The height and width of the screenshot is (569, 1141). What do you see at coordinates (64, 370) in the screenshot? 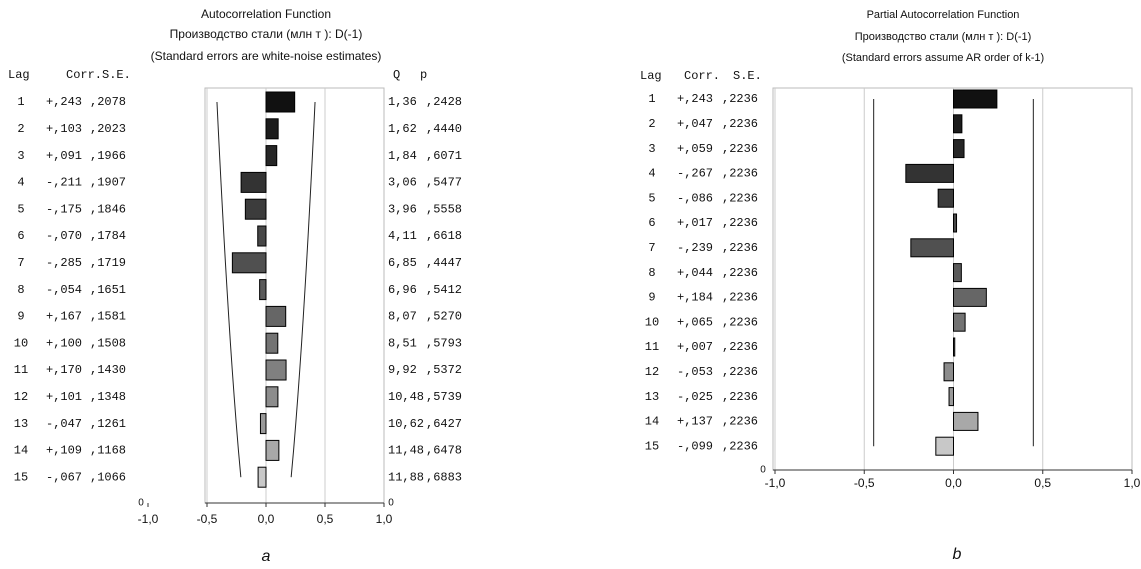
I see `corr-label: +,170` at bounding box center [64, 370].